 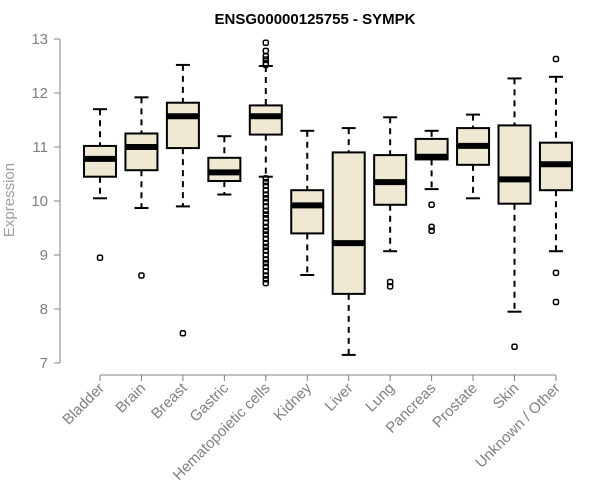 I want to click on chart-title: ENSG00000125755 - SYMPK, so click(x=315, y=19).